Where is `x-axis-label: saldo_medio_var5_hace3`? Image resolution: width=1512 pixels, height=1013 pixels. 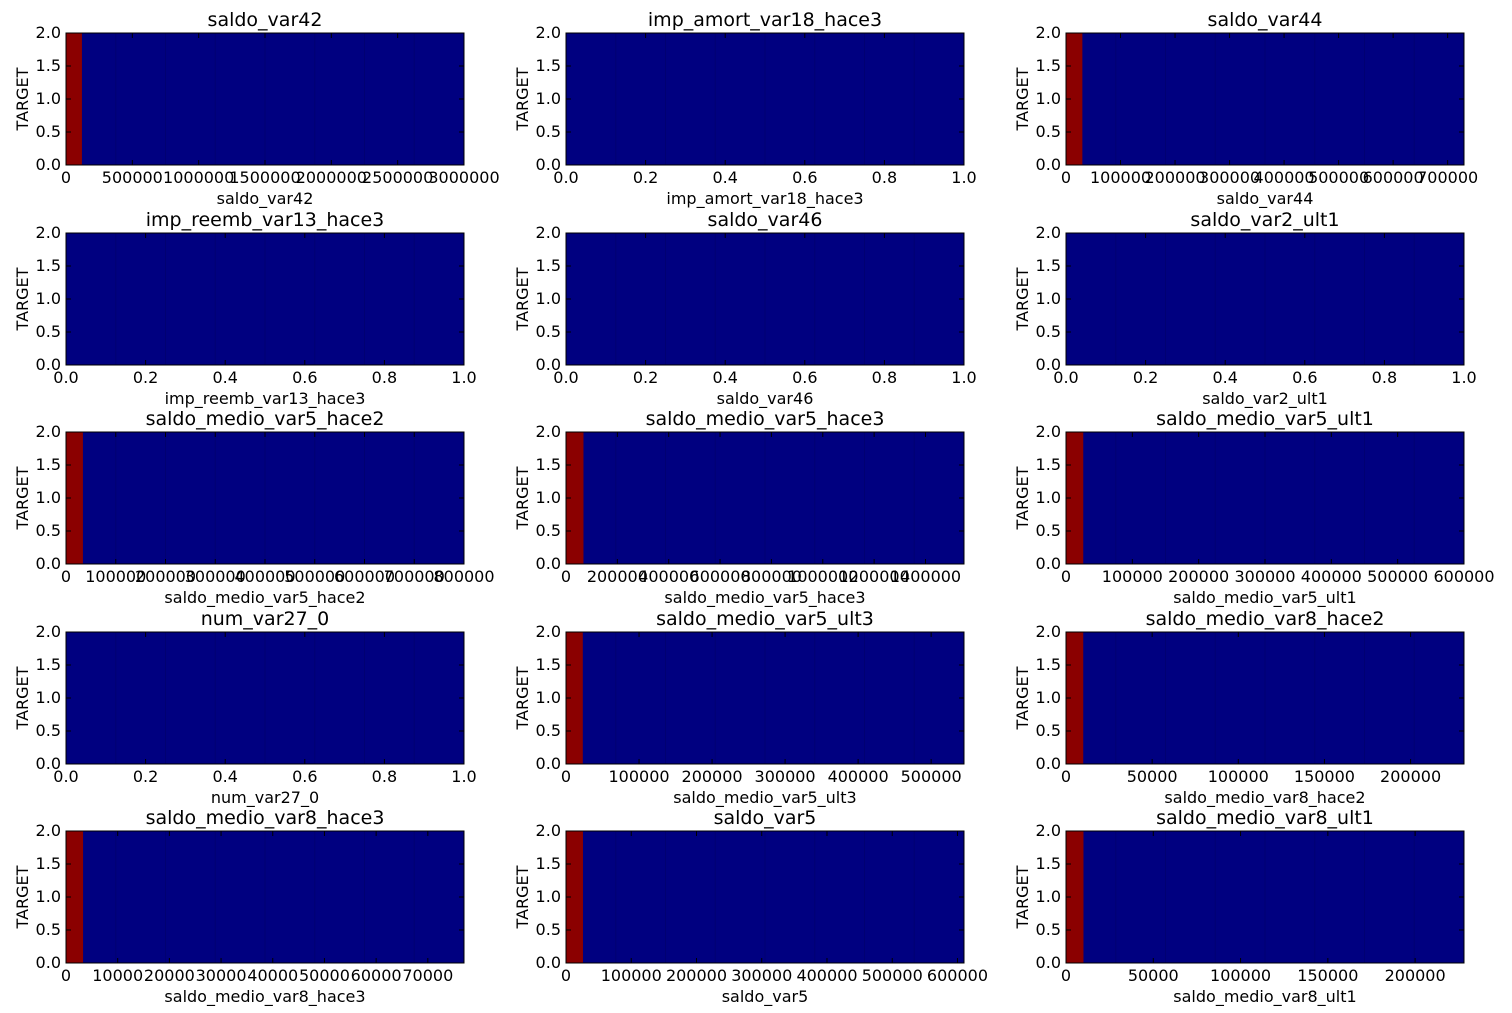
x-axis-label: saldo_medio_var5_hace3 is located at coordinates (764, 598).